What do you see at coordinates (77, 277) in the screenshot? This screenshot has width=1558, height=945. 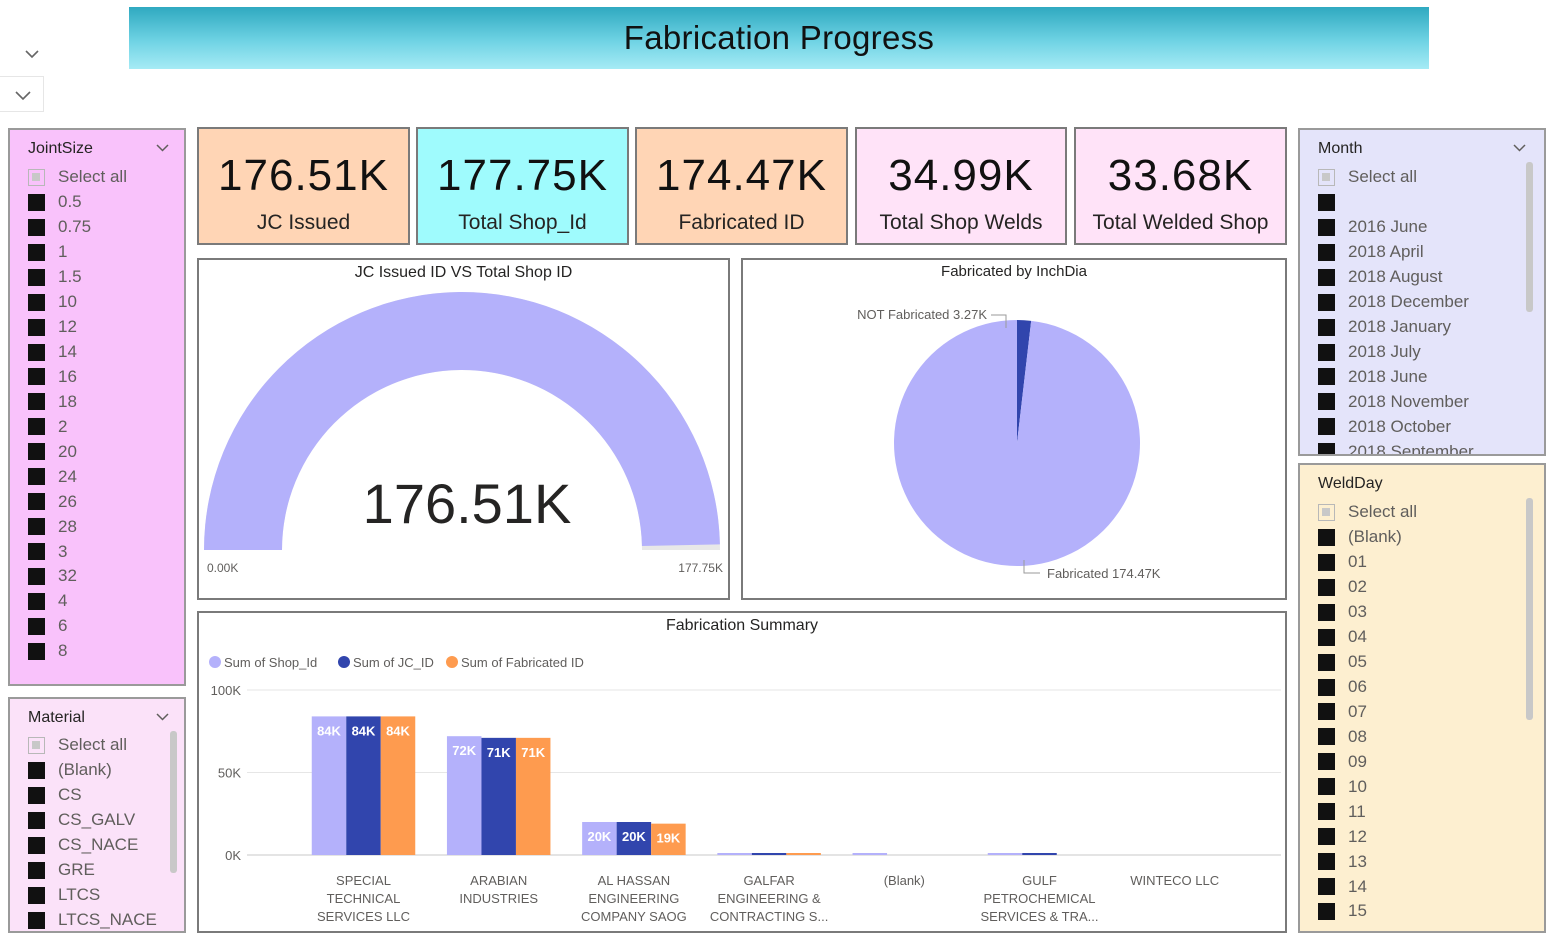 I see `slicer-option: 1.5` at bounding box center [77, 277].